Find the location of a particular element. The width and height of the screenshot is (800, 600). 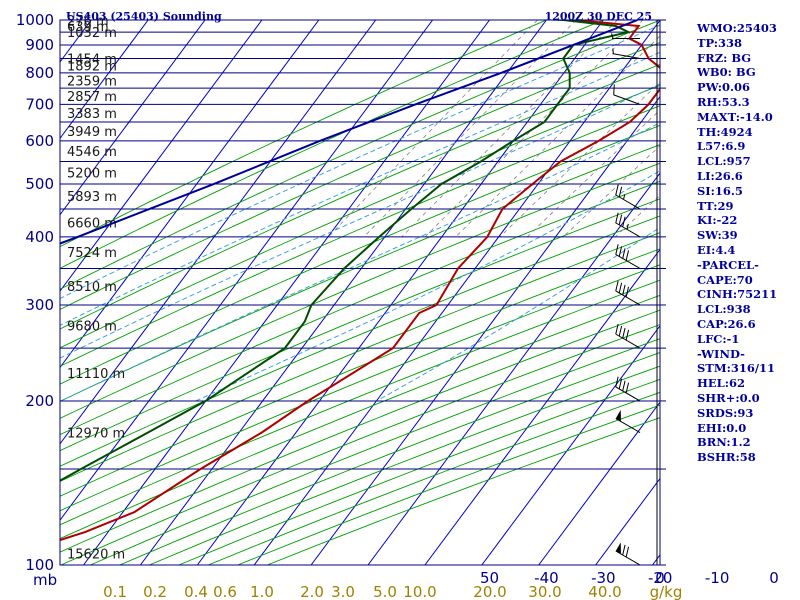

mixing-ratio-label: 0.1 is located at coordinates (115, 591).